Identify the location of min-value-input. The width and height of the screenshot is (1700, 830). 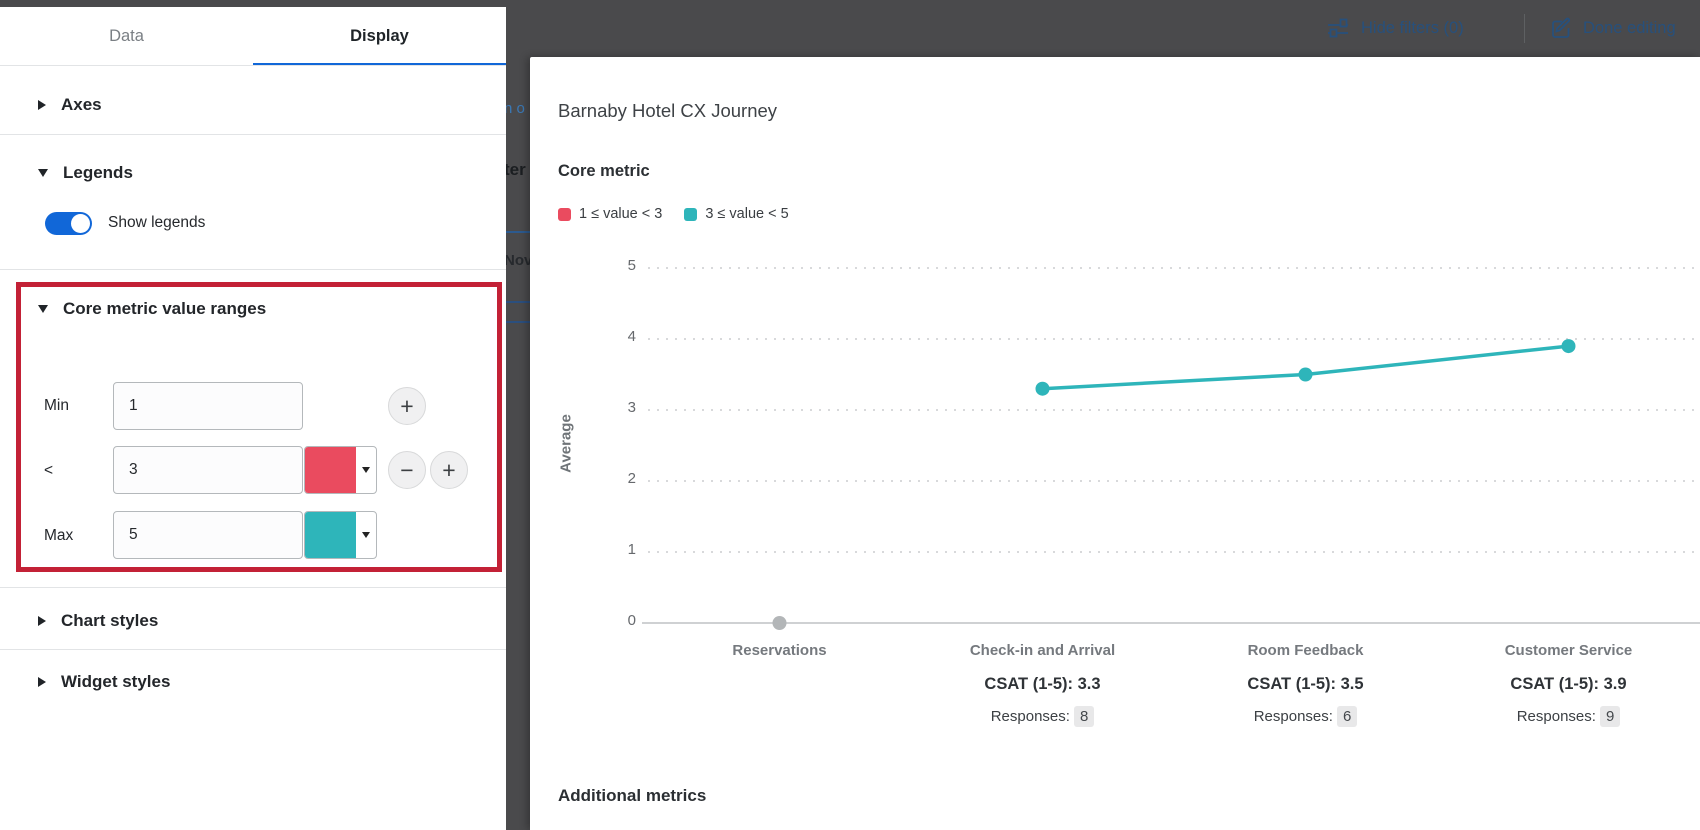
(208, 406).